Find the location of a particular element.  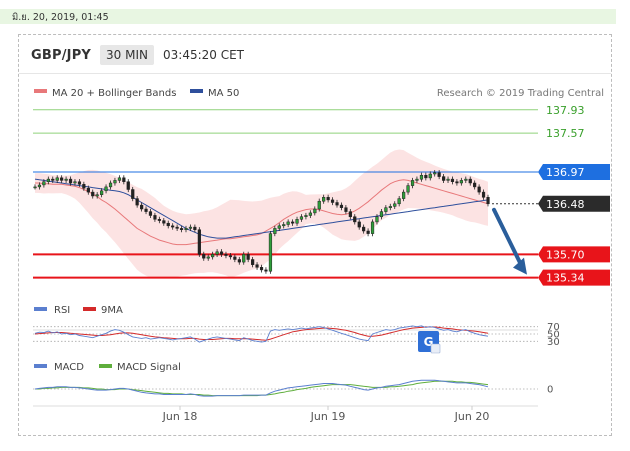

macd-line is located at coordinates (261, 388).